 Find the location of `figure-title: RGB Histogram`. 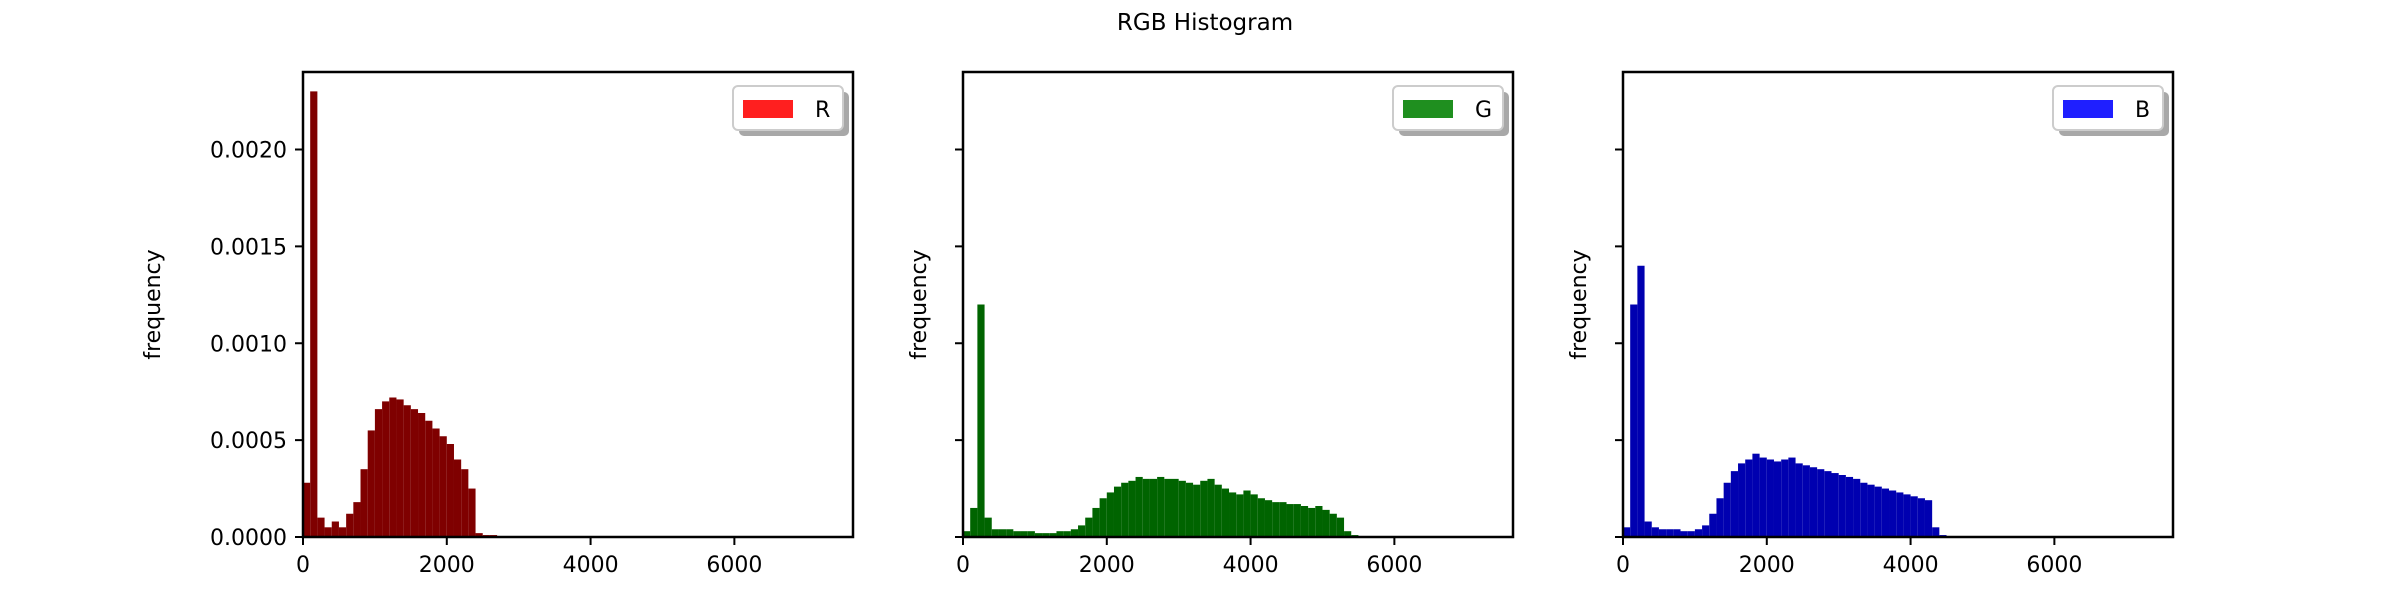

figure-title: RGB Histogram is located at coordinates (1205, 23).